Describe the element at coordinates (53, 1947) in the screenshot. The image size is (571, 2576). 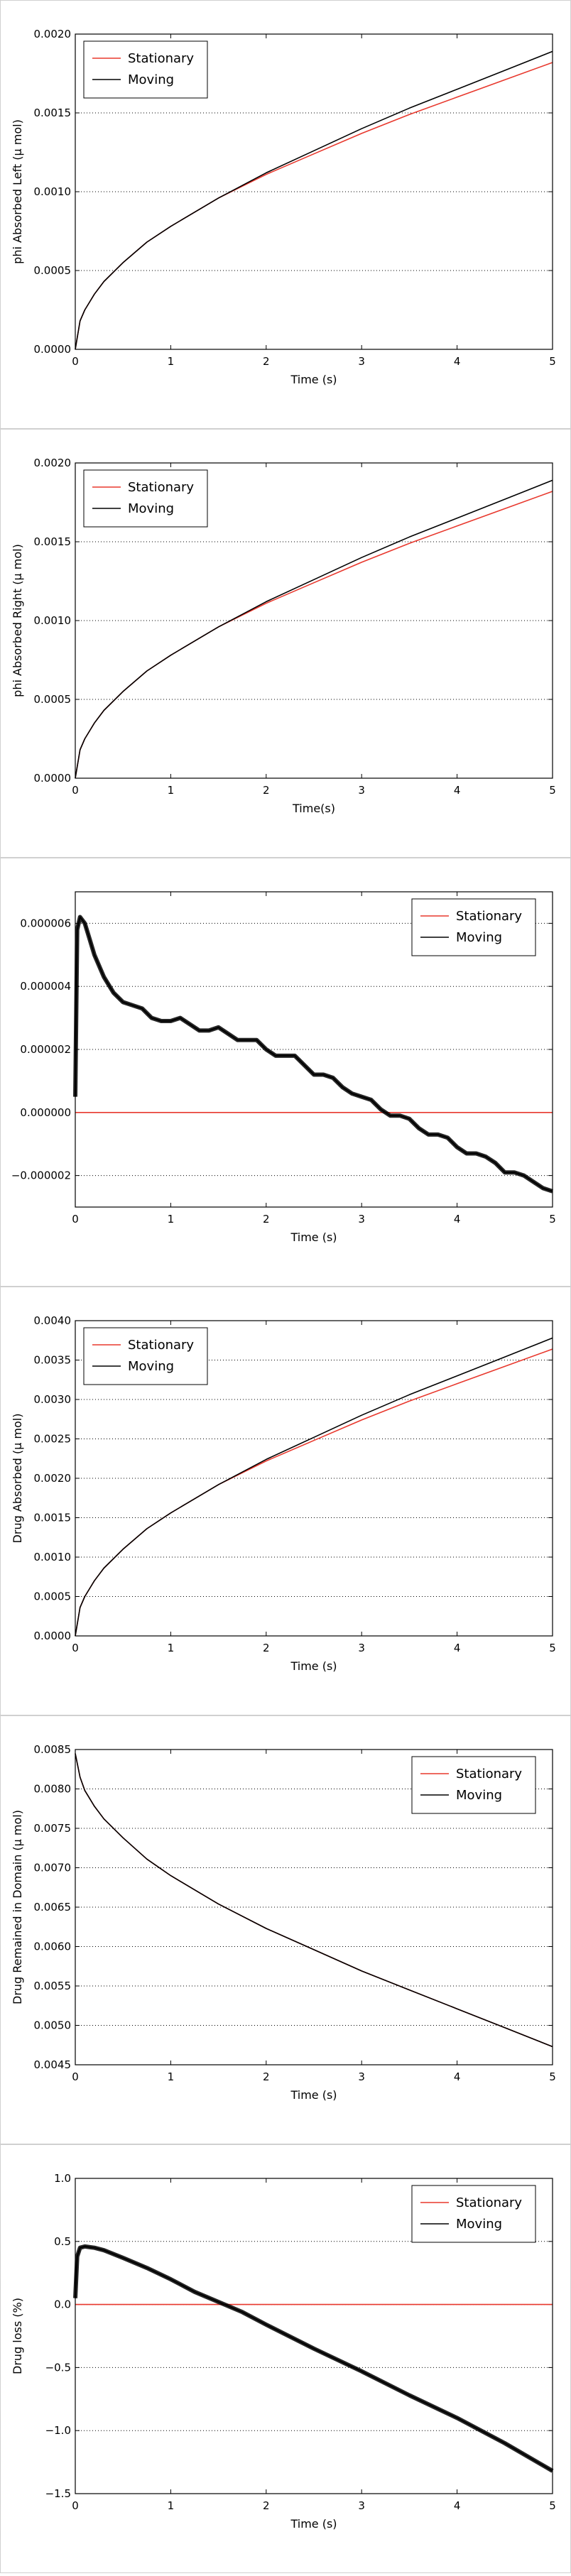
I see `y-tick-label: 0.0060` at that location.